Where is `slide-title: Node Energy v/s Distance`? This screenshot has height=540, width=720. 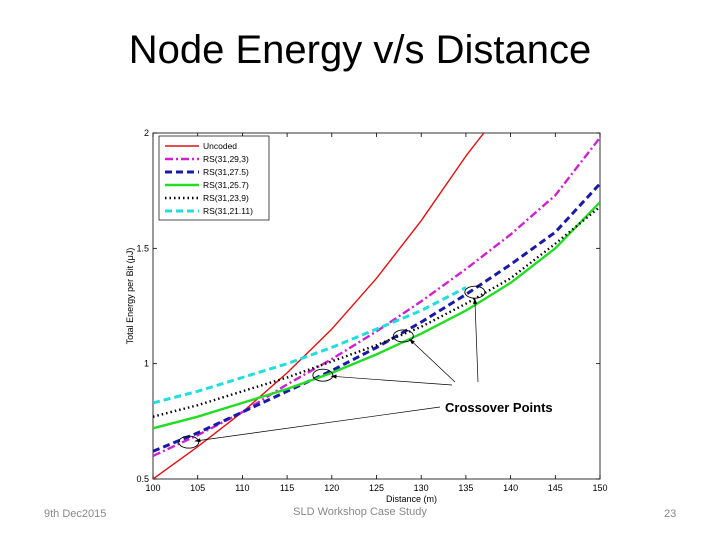 slide-title: Node Energy v/s Distance is located at coordinates (360, 50).